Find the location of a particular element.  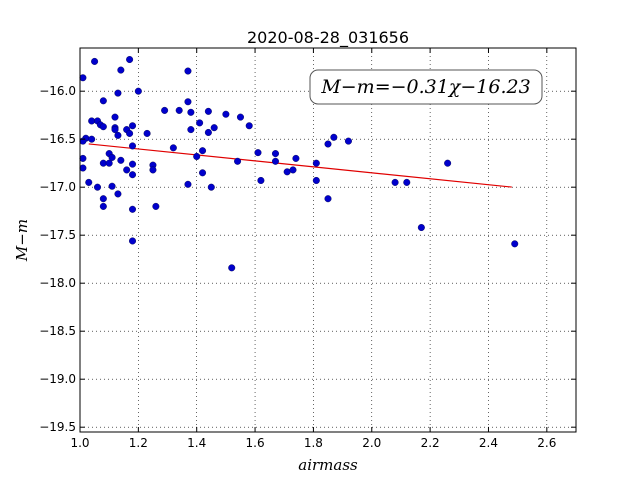

fit-equation: M−m=−0.31χ−16.23 is located at coordinates (425, 87).